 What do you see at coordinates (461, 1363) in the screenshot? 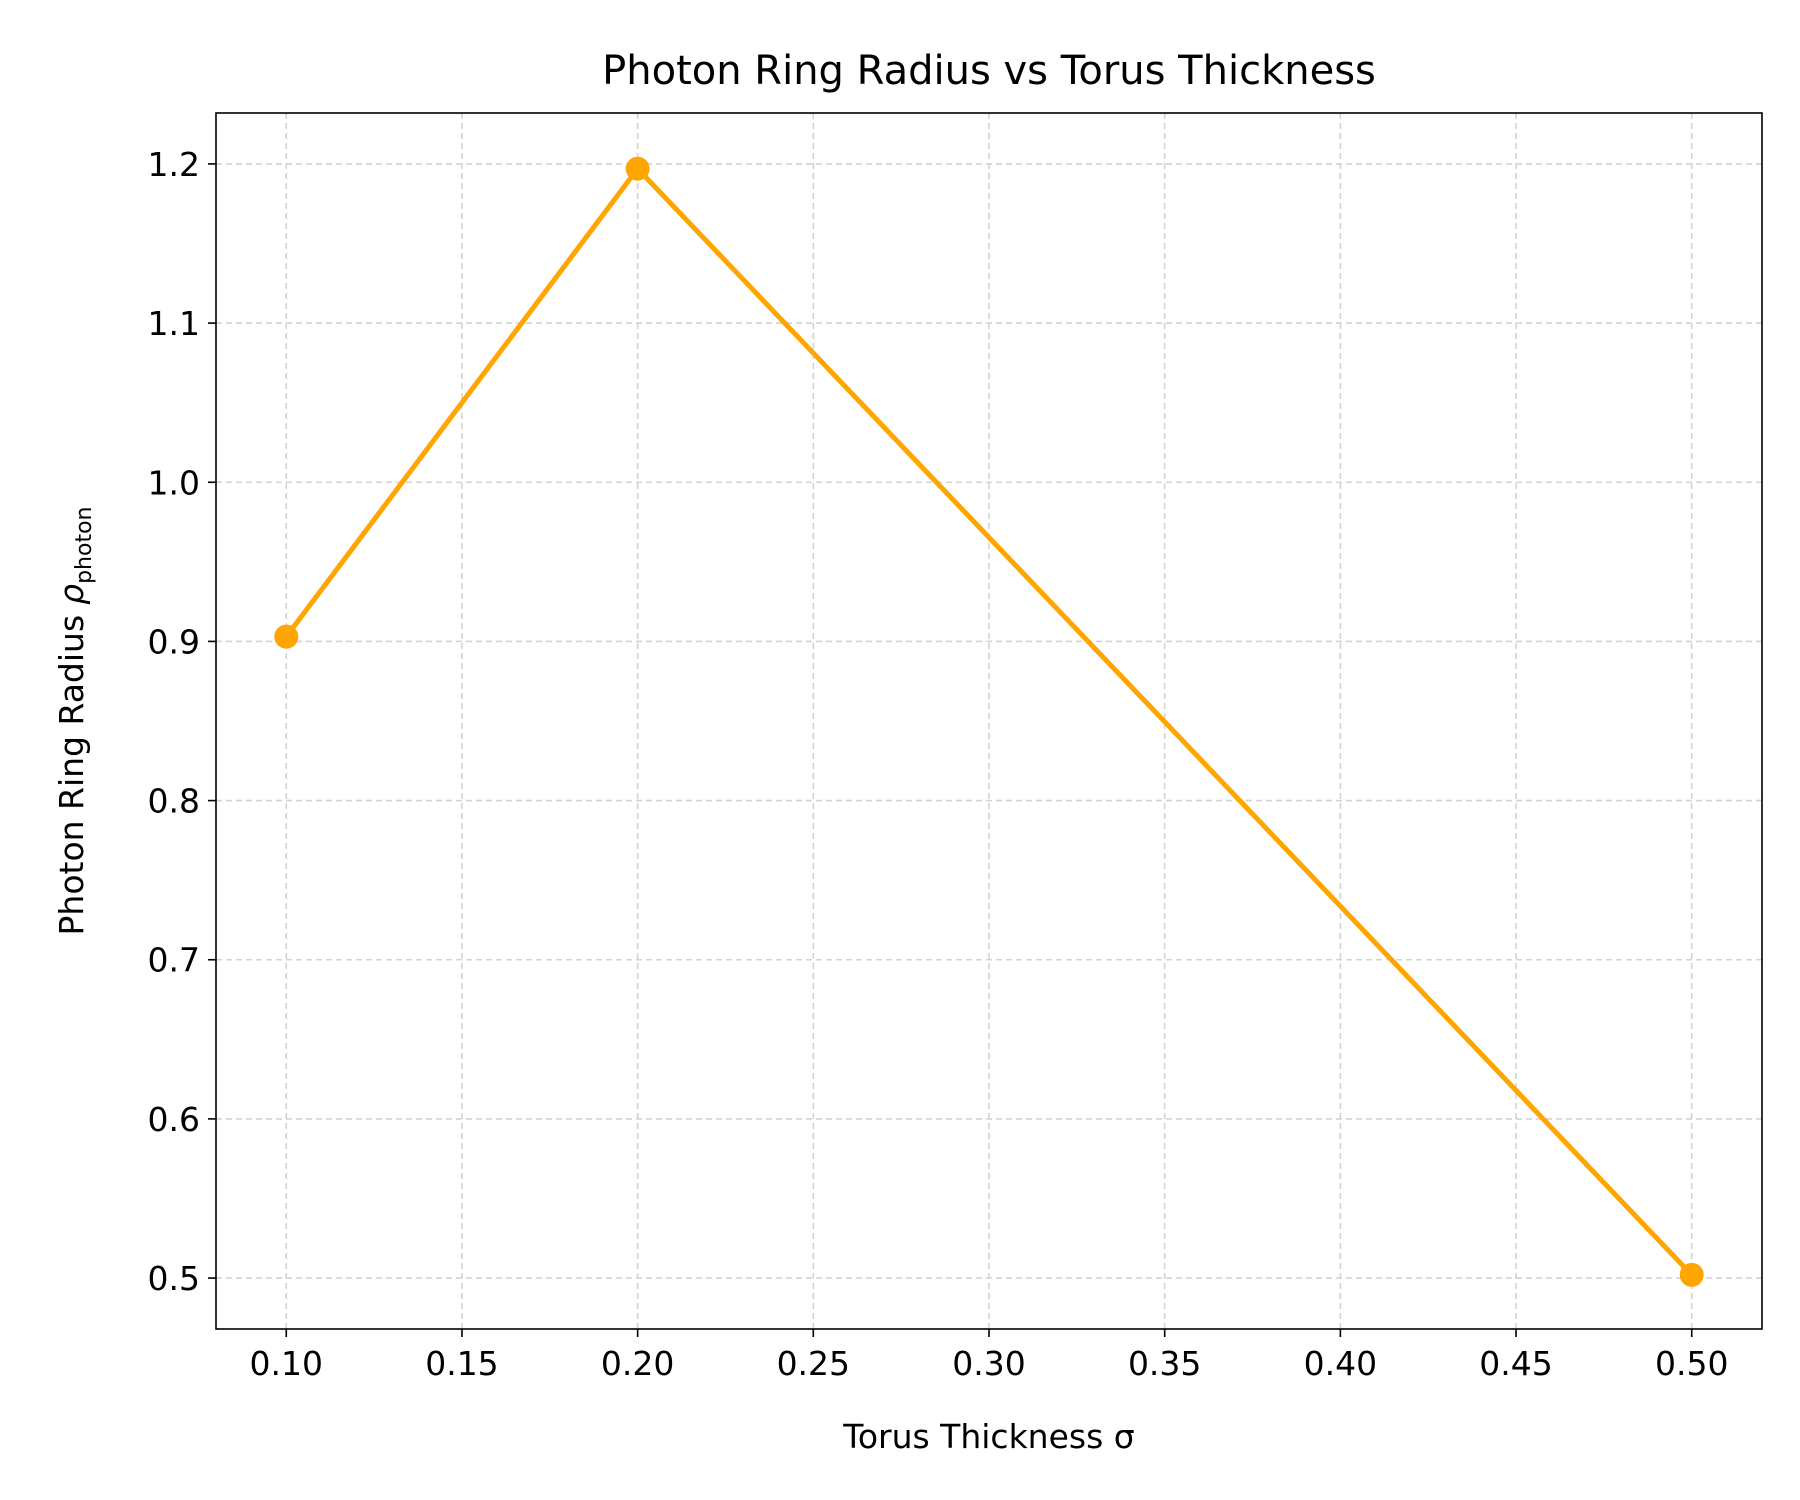
I see `x-tick-label: 0.15` at bounding box center [461, 1363].